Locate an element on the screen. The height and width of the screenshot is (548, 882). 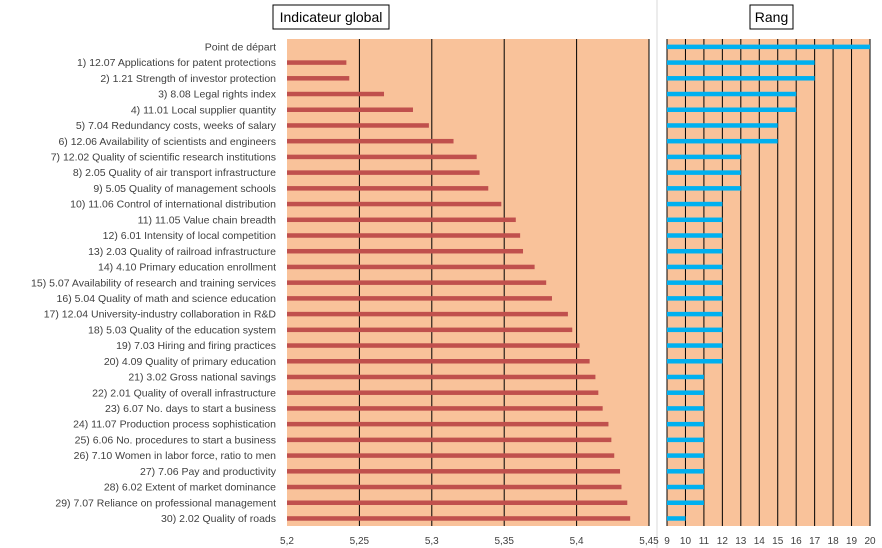
x-tick-label: 15 is located at coordinates (778, 541).